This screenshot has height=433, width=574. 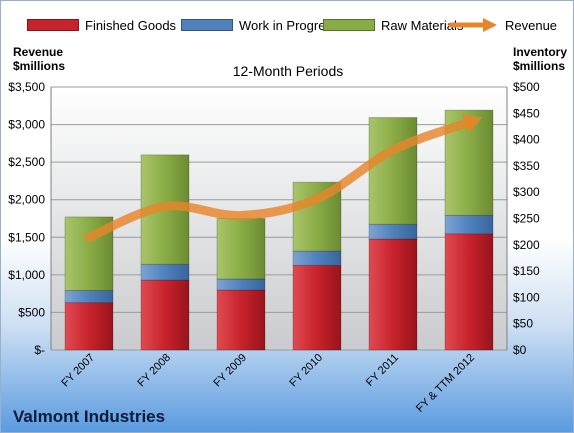 I want to click on right-tick-label: $50, so click(x=523, y=324).